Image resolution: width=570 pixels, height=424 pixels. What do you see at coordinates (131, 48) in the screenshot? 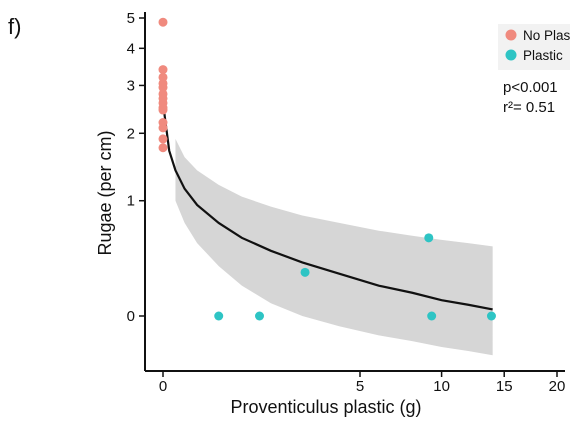
I see `y-tick-label: 4` at bounding box center [131, 48].